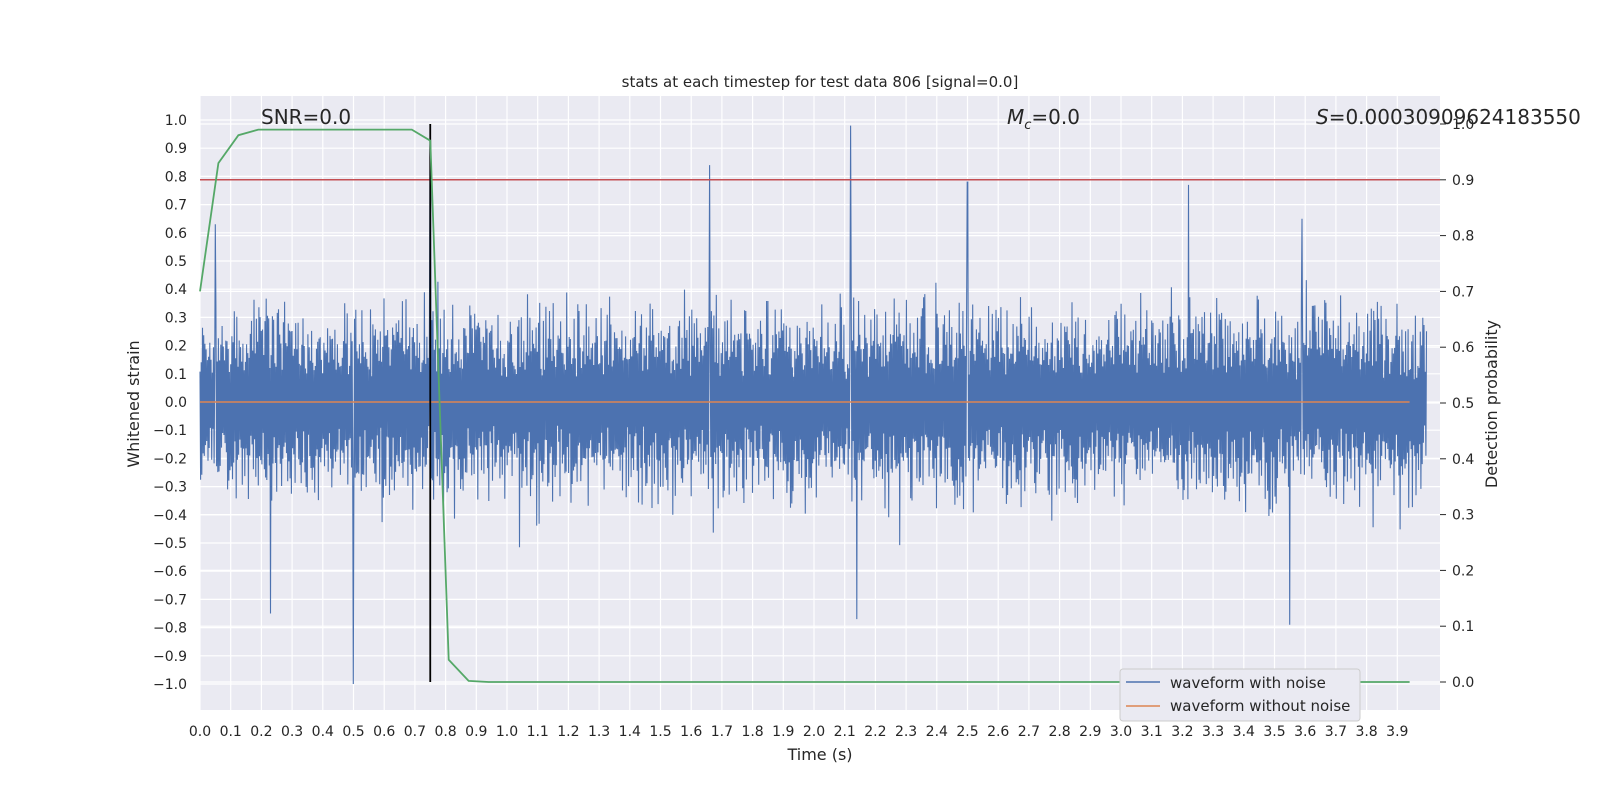  Describe the element at coordinates (1336, 732) in the screenshot. I see `x-tick-label: 3.7` at that location.